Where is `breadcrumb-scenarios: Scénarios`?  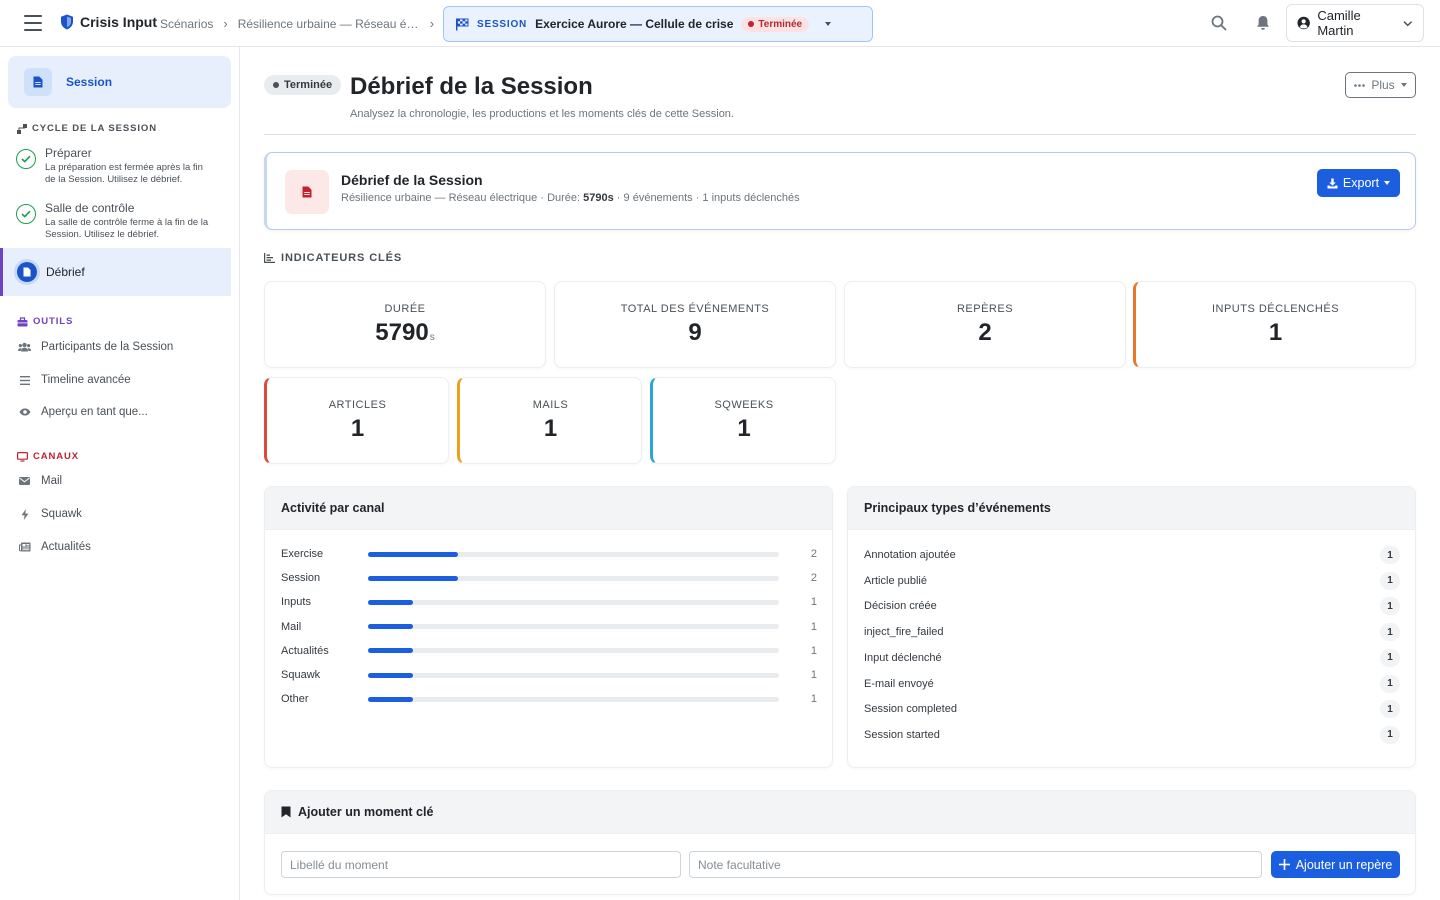 breadcrumb-scenarios: Scénarios is located at coordinates (187, 23).